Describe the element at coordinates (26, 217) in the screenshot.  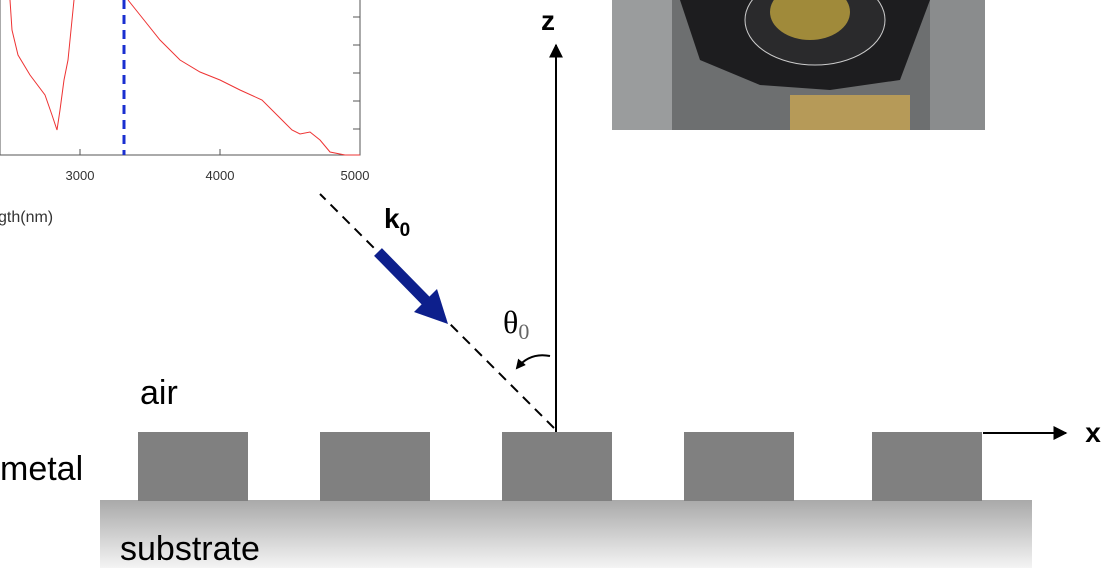
I see `x-axis-label: gth(nm)` at that location.